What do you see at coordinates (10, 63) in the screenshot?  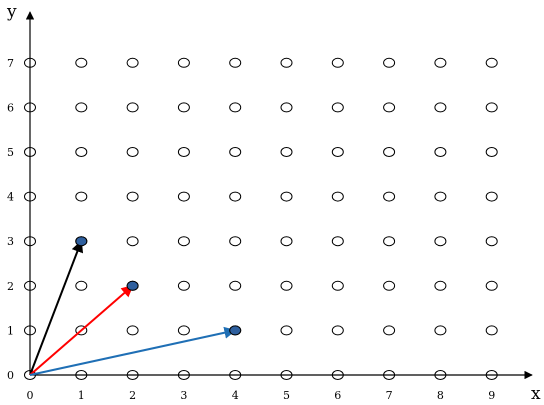 I see `y-tick-label: 7` at bounding box center [10, 63].